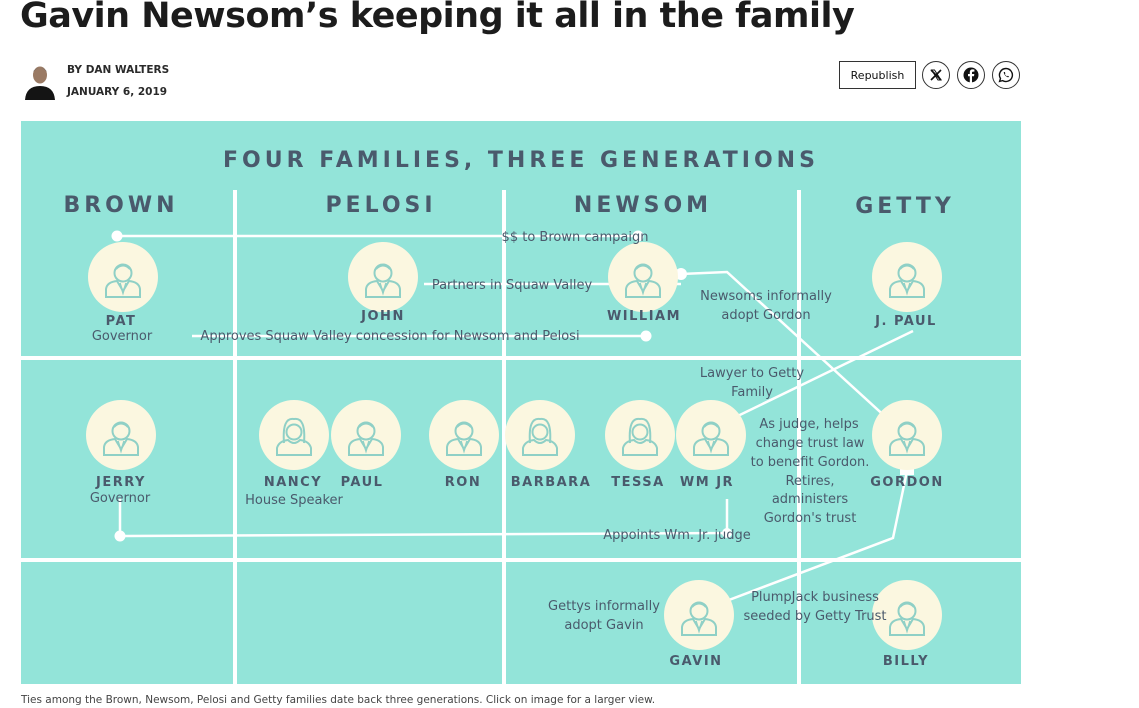 This screenshot has width=1139, height=708. I want to click on author-name: BY DAN WALTERS, so click(118, 70).